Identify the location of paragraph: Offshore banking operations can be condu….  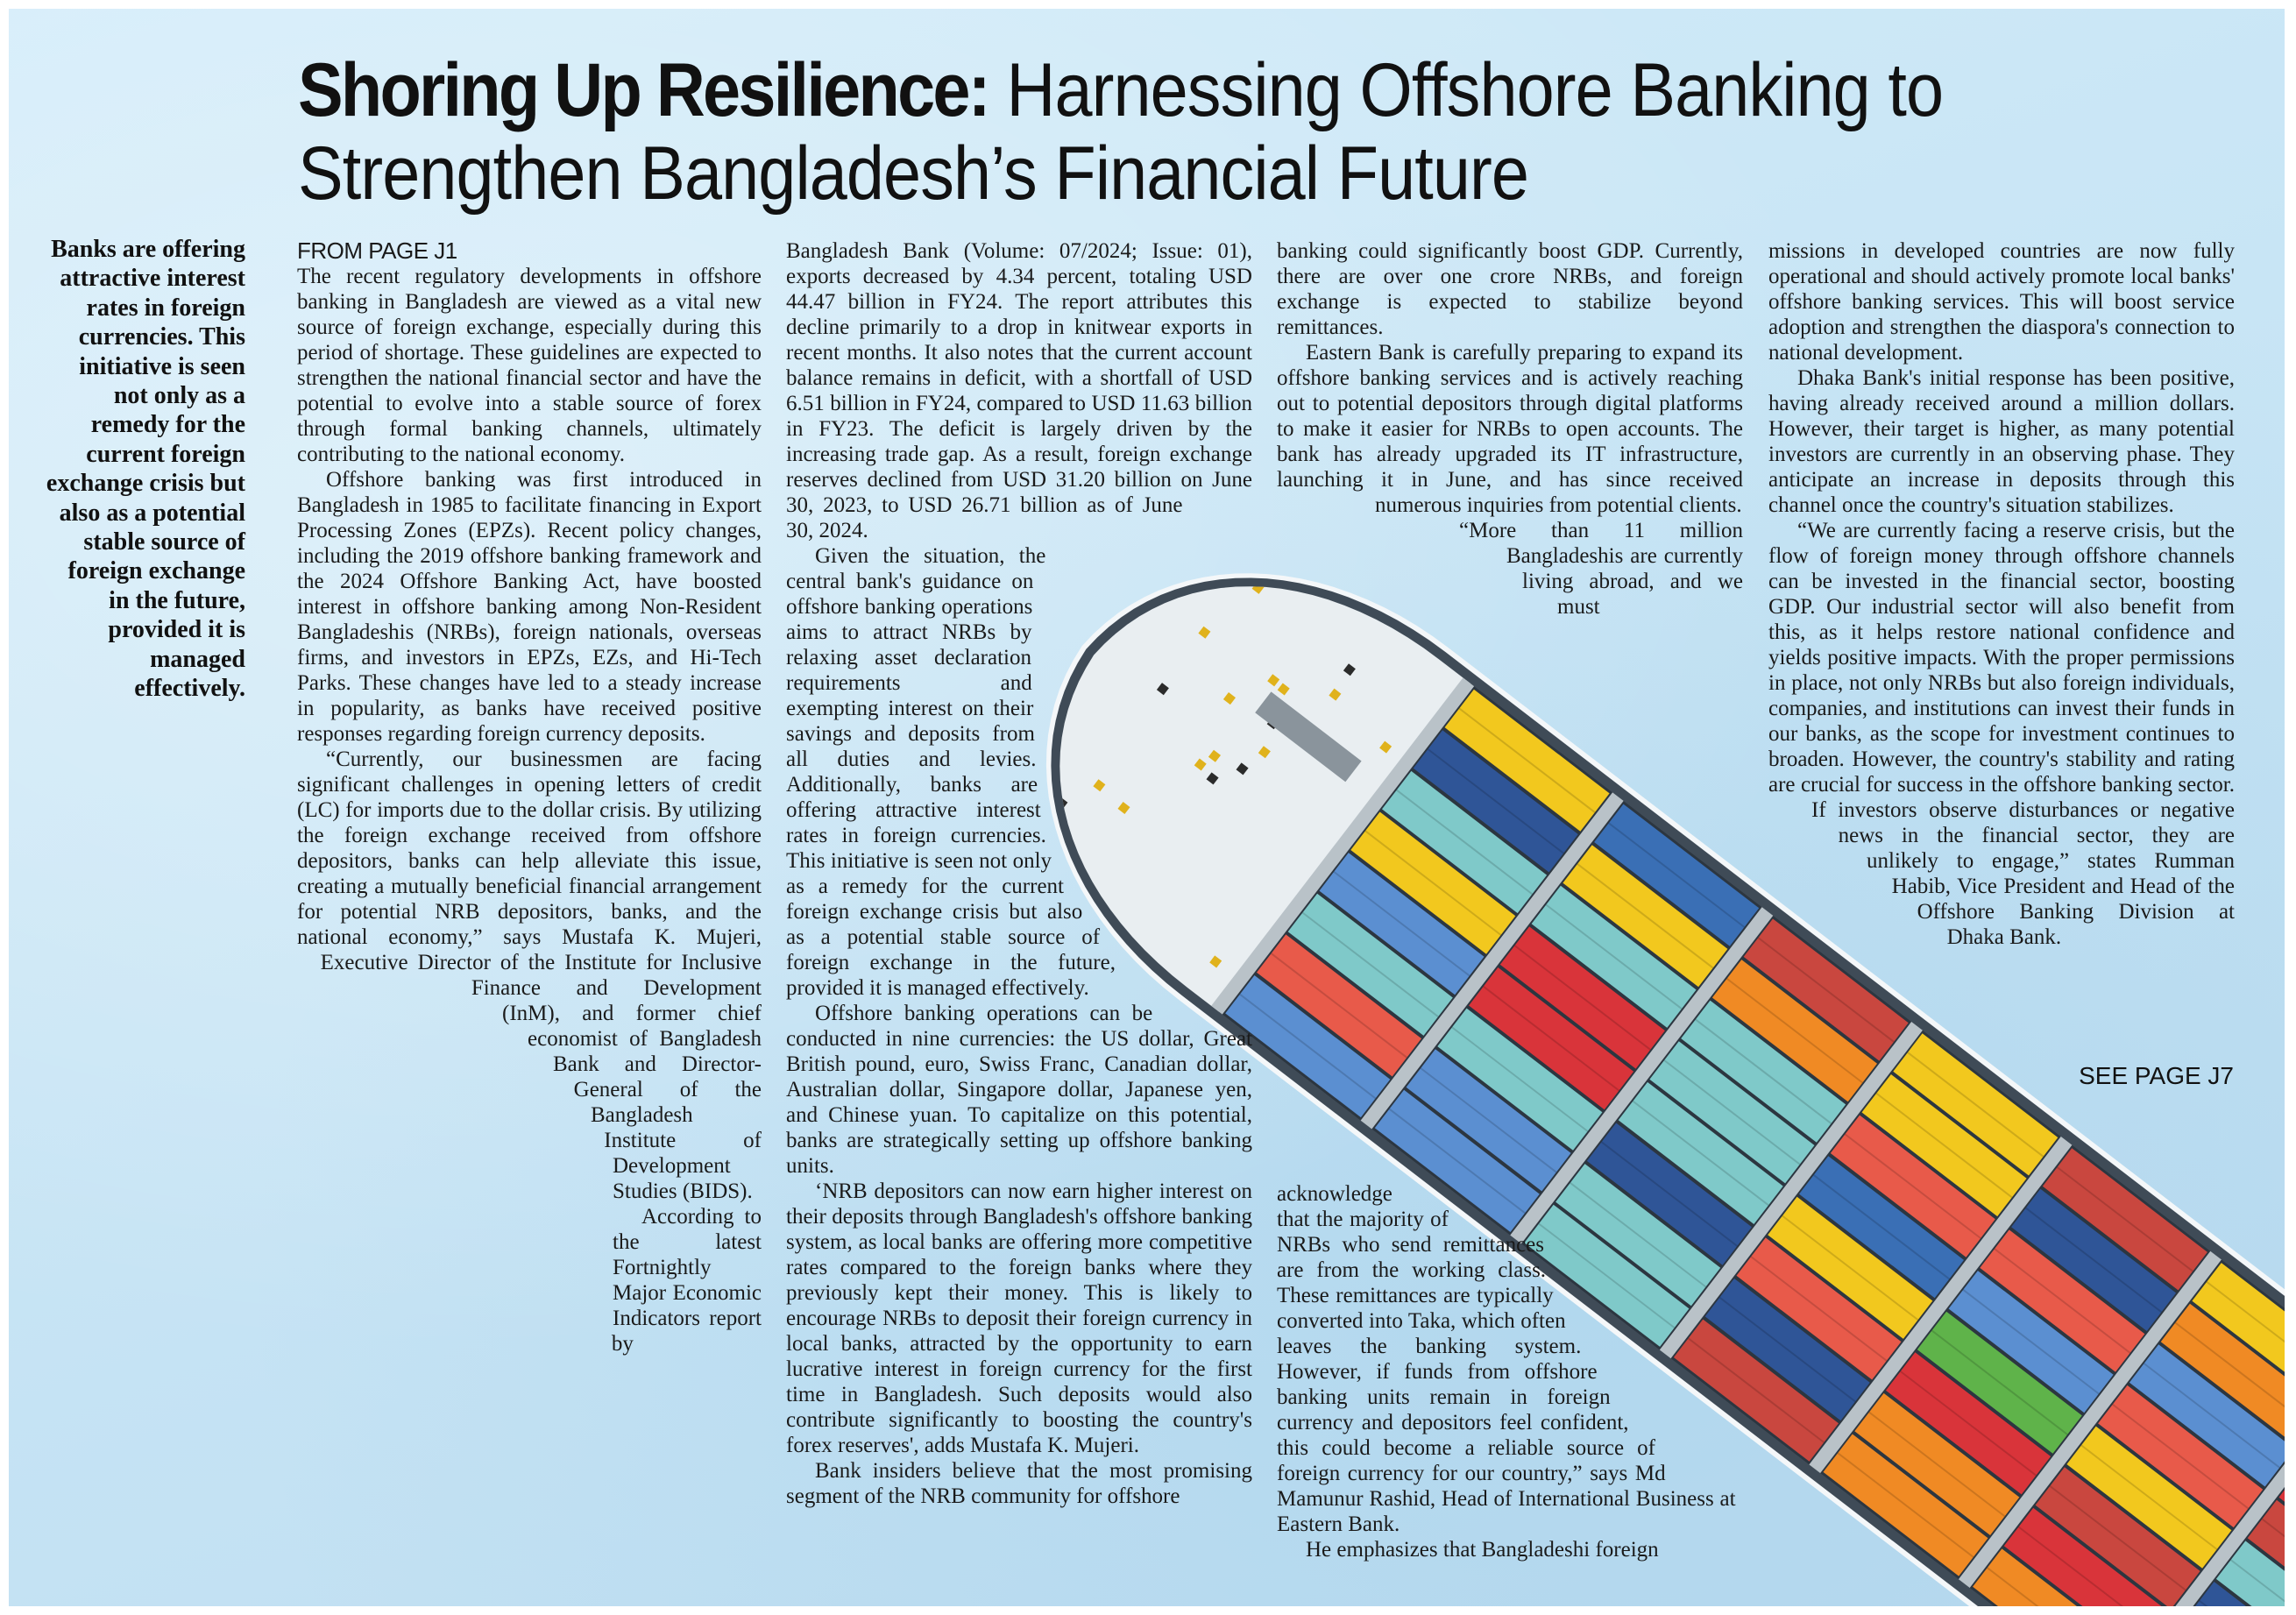
(1019, 1090).